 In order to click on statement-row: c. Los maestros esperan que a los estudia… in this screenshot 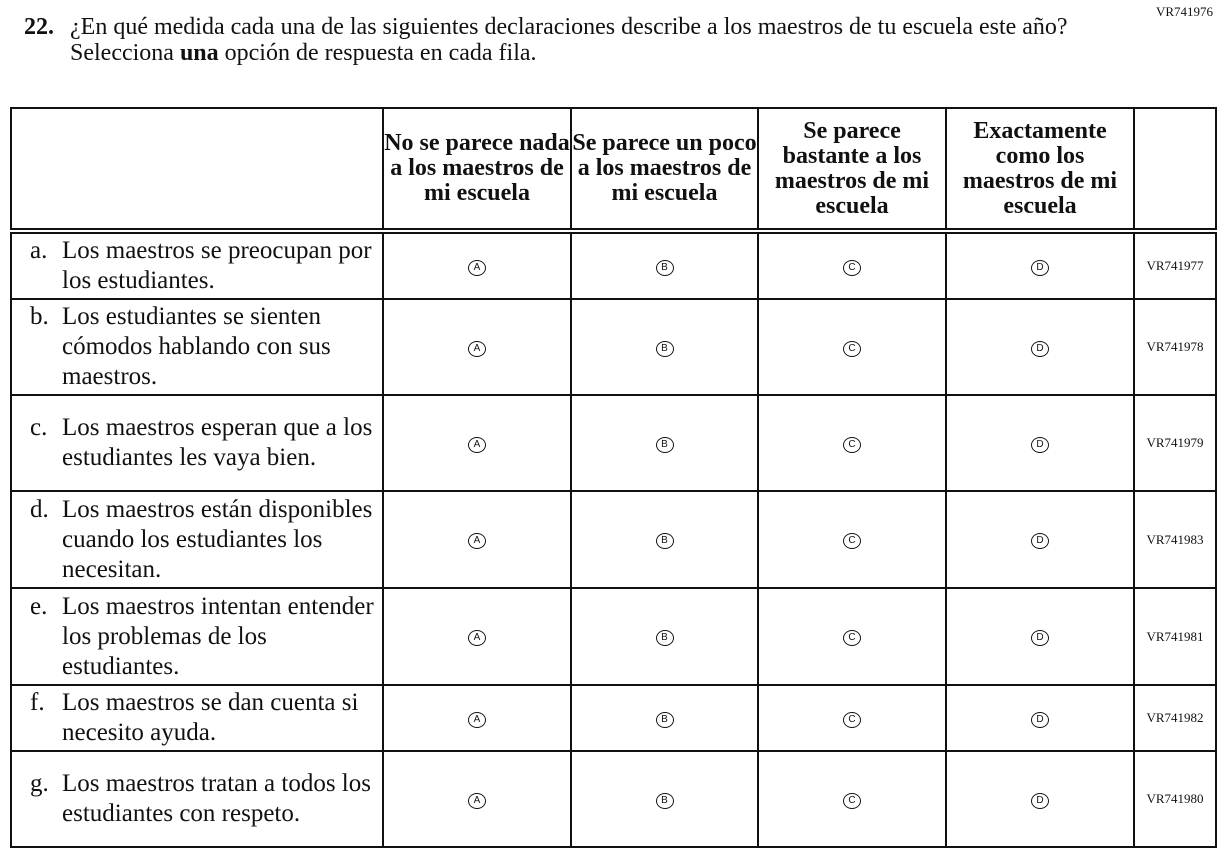, I will do `click(613, 443)`.